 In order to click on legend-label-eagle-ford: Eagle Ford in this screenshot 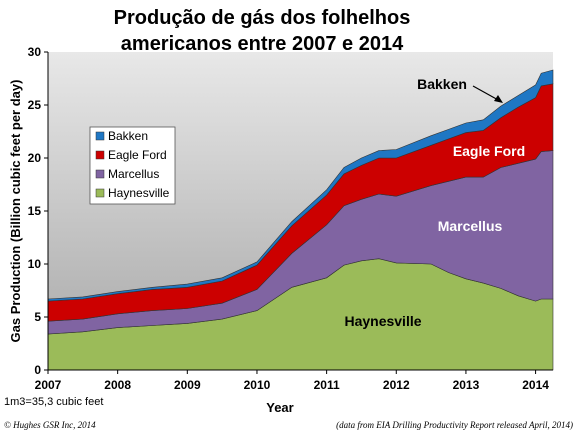, I will do `click(137, 155)`.